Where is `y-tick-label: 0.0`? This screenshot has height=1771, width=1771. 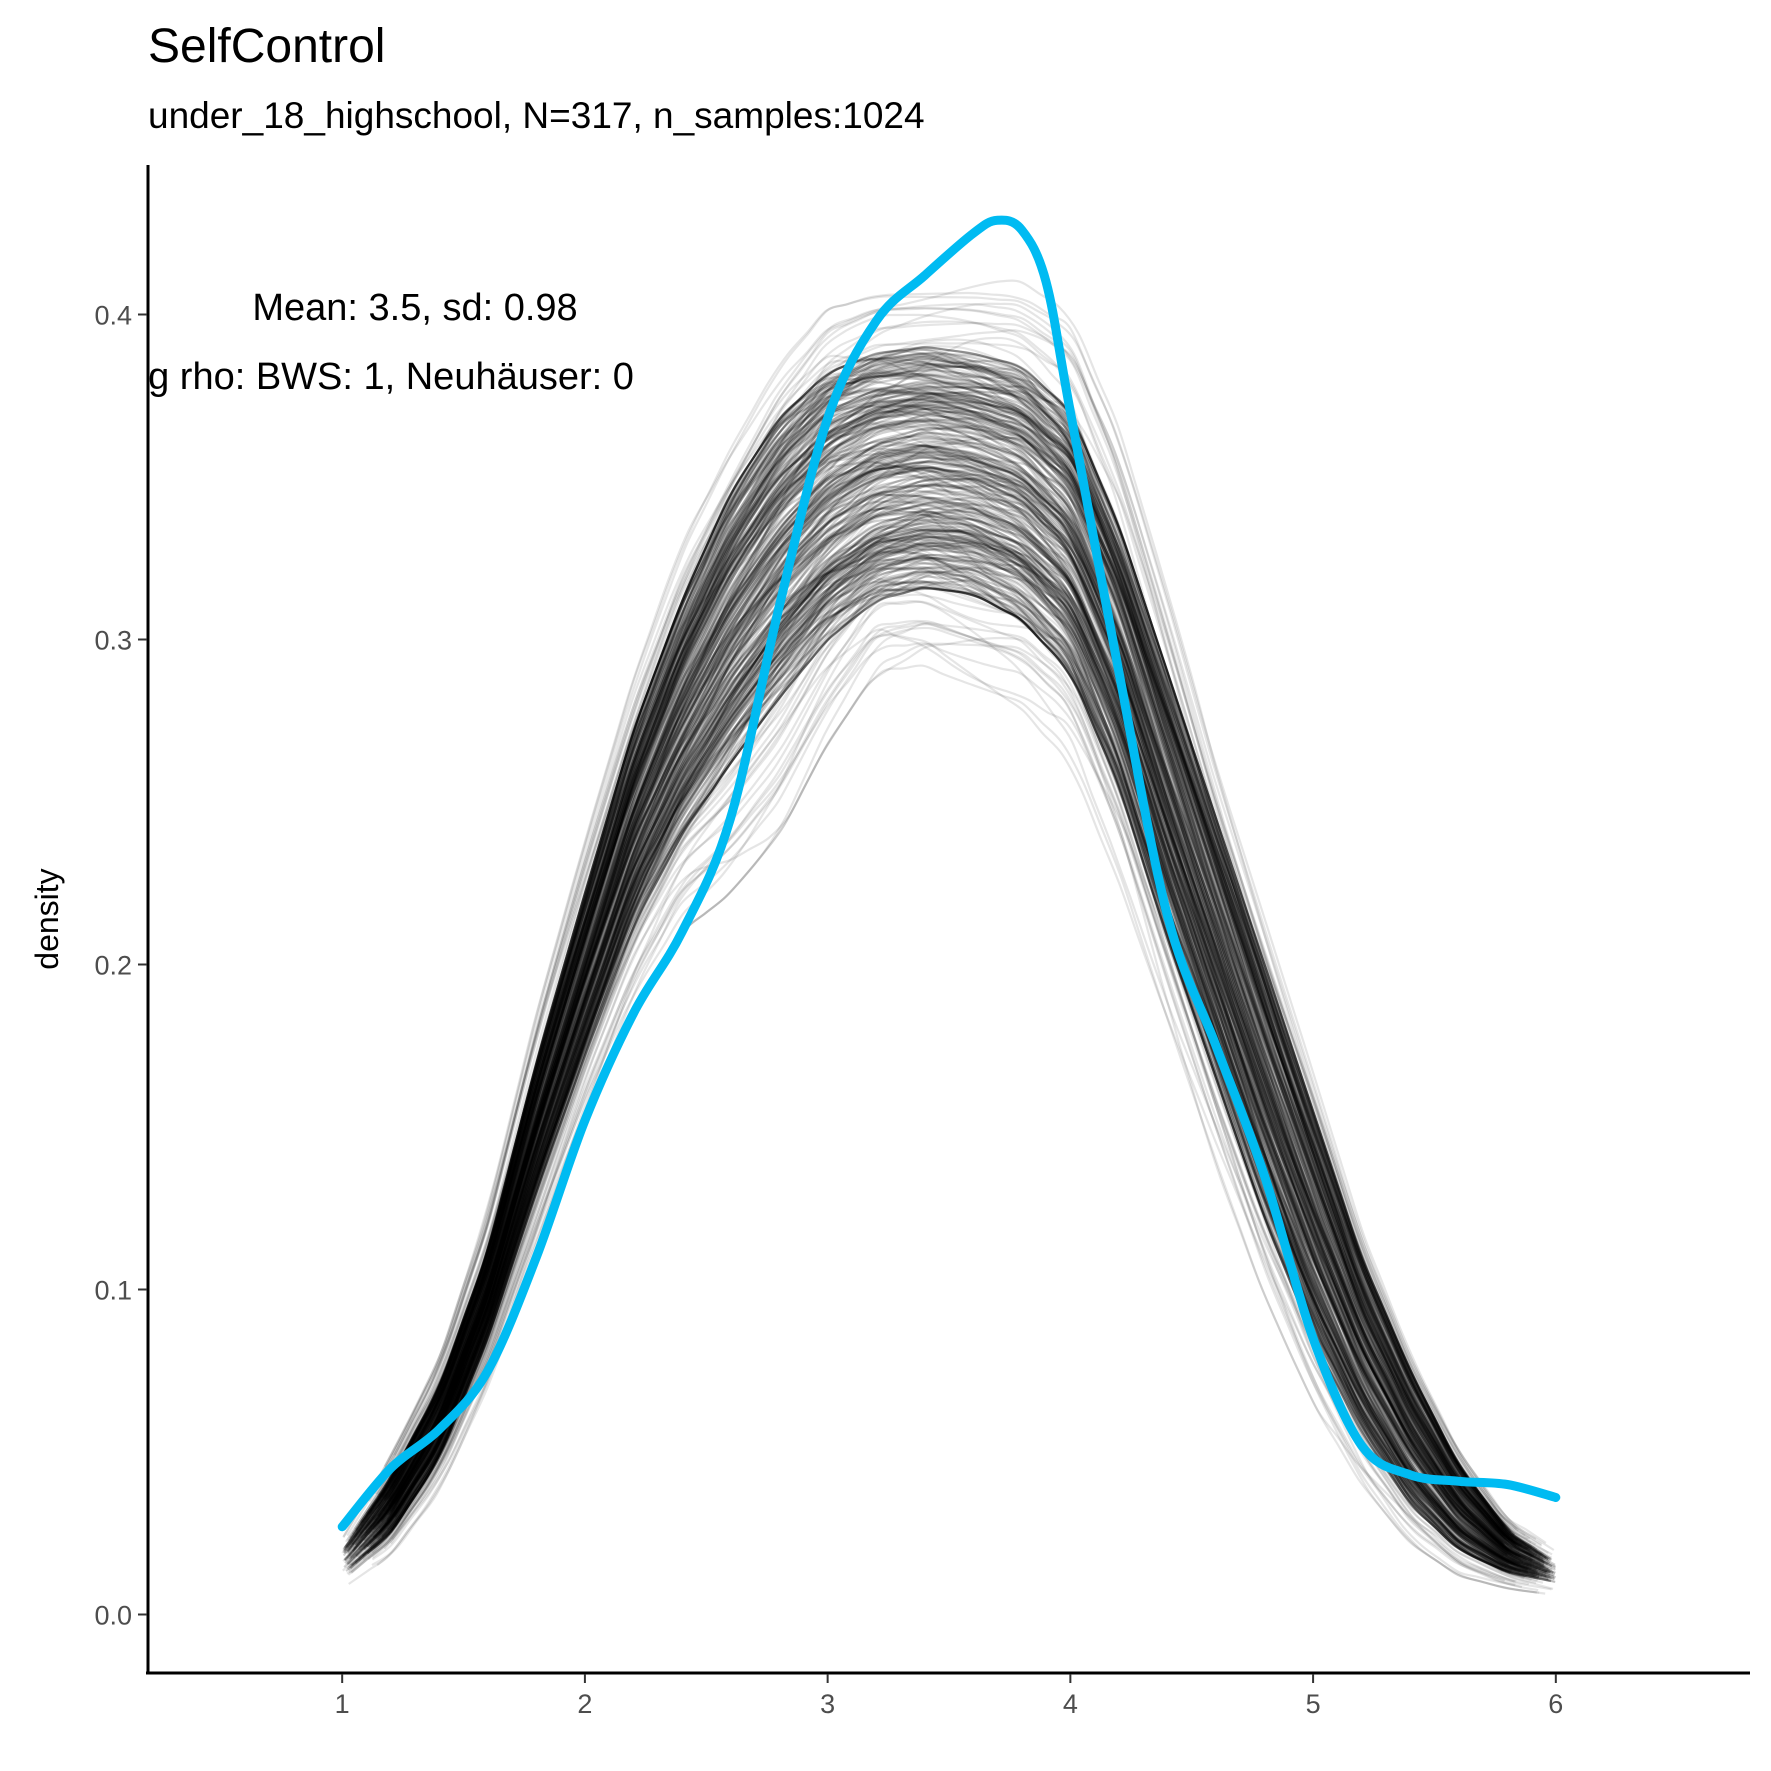 y-tick-label: 0.0 is located at coordinates (113, 1616).